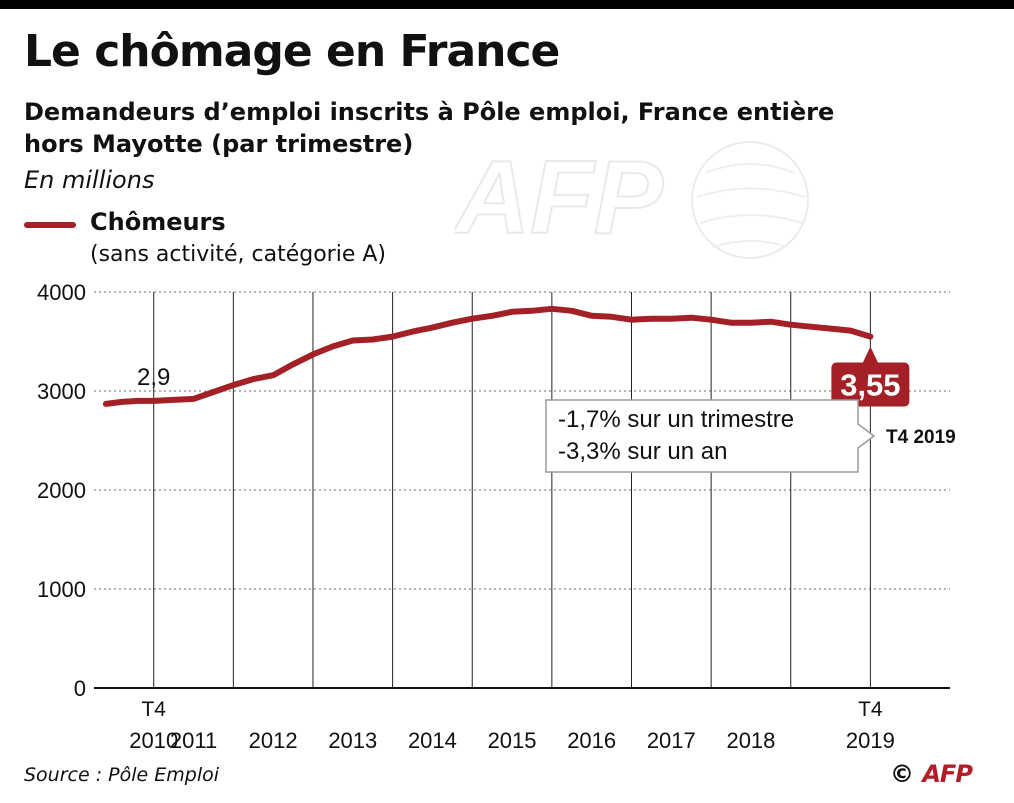  What do you see at coordinates (153, 740) in the screenshot?
I see `x-tick-label-2010: 2010` at bounding box center [153, 740].